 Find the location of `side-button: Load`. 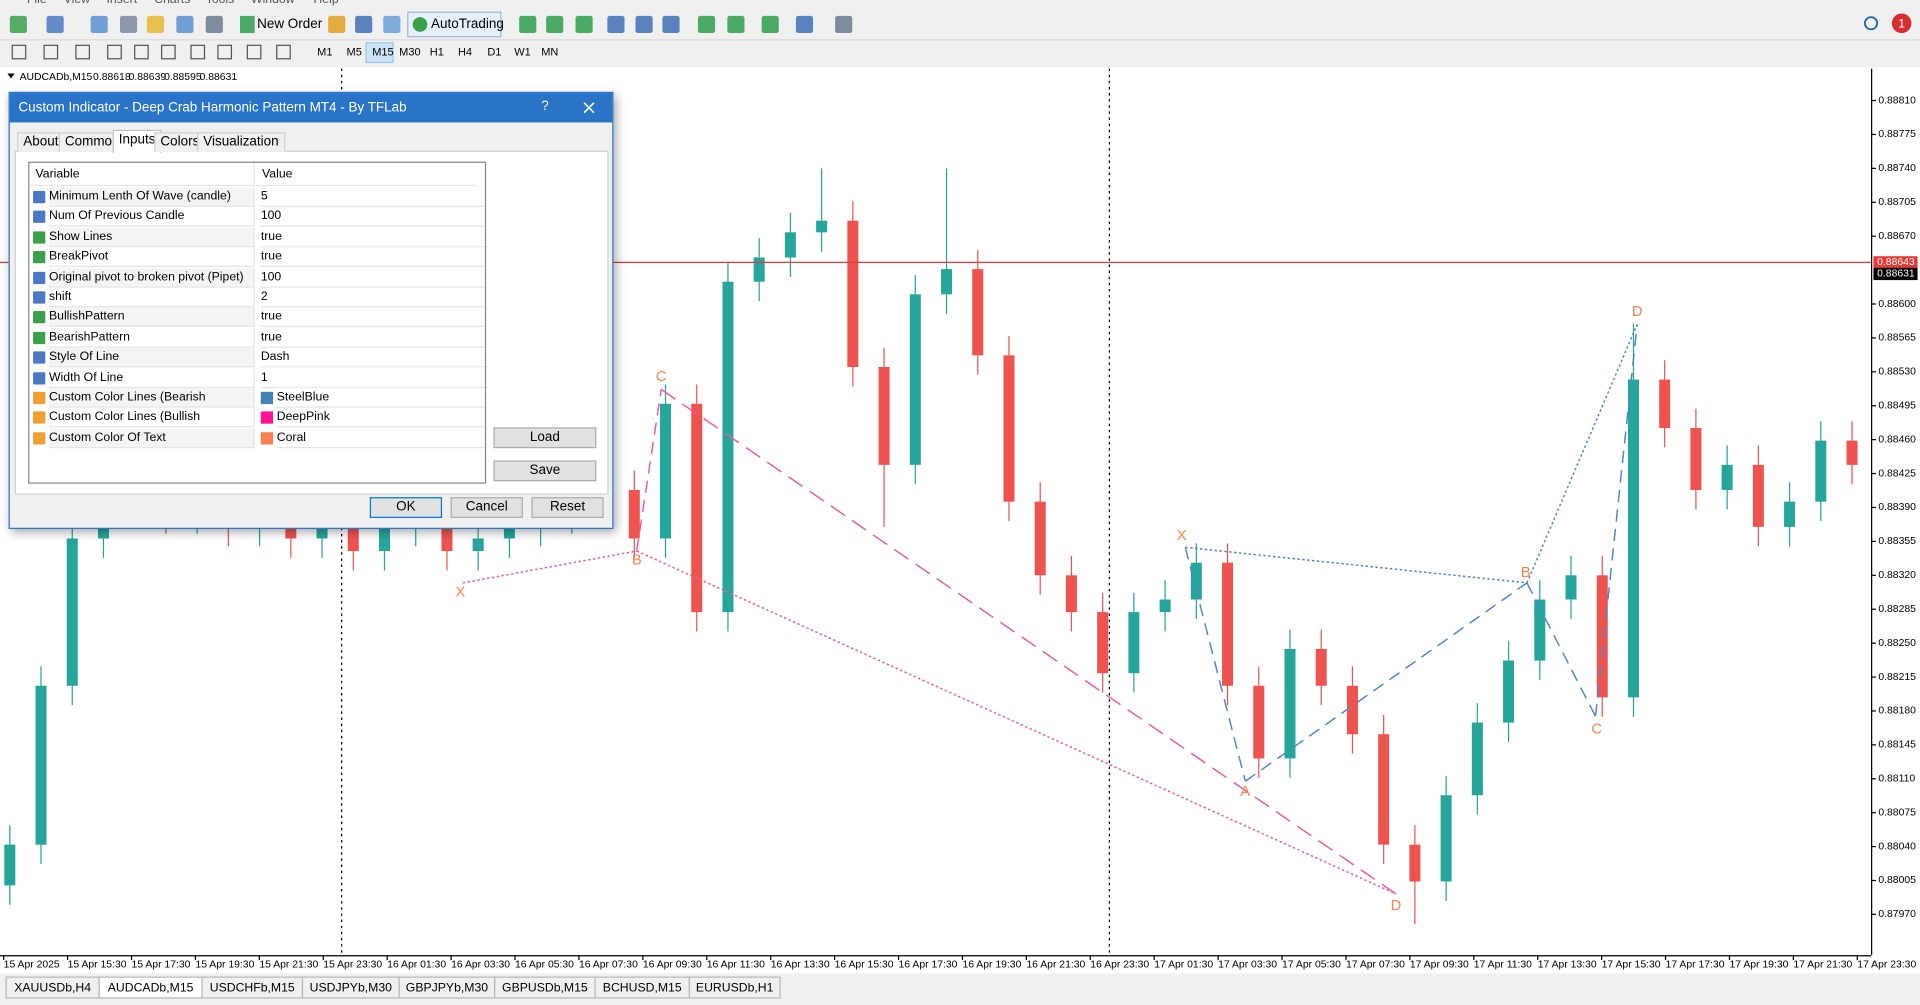

side-button: Load is located at coordinates (545, 438).